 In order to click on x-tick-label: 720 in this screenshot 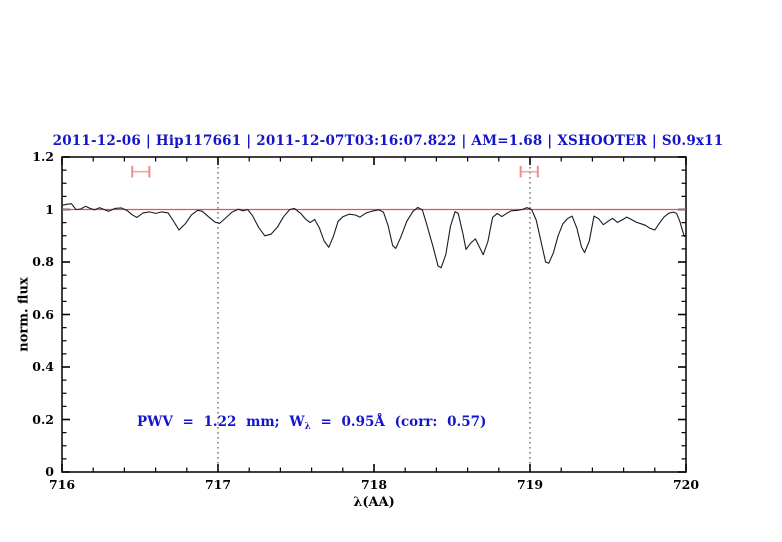, I will do `click(686, 484)`.